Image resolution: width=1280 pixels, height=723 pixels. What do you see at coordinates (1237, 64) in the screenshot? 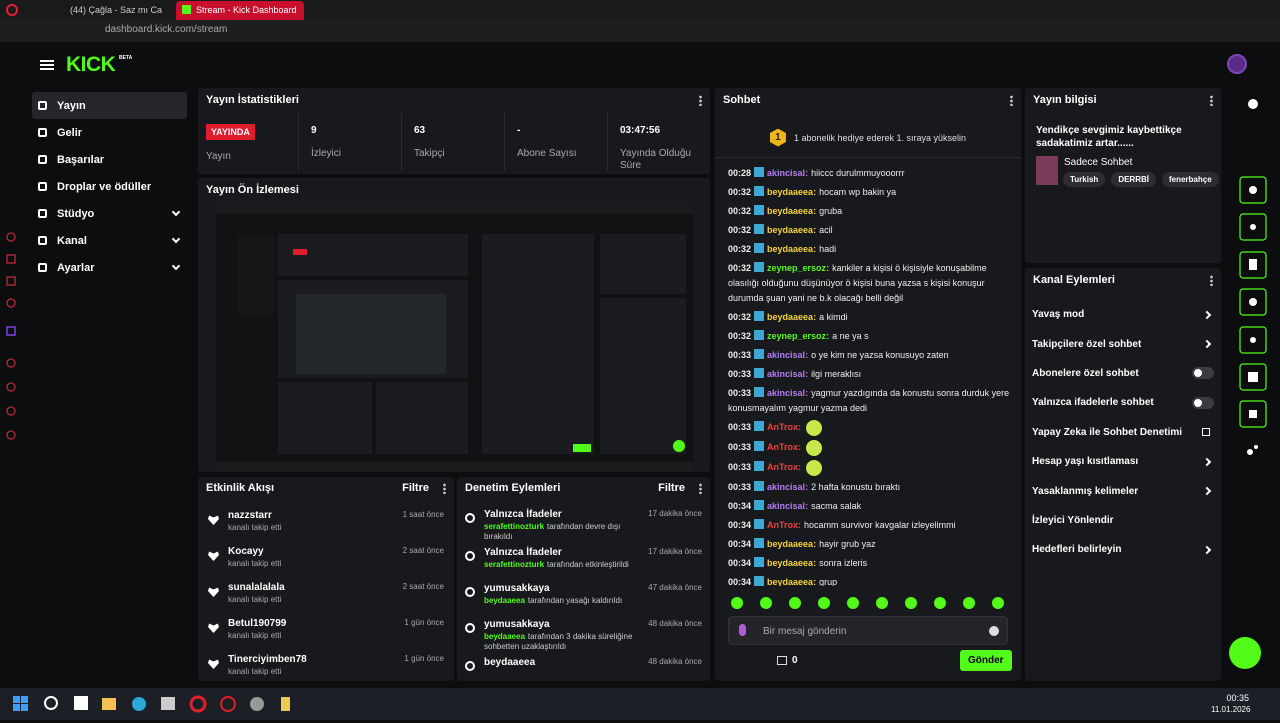
I see `avatar` at bounding box center [1237, 64].